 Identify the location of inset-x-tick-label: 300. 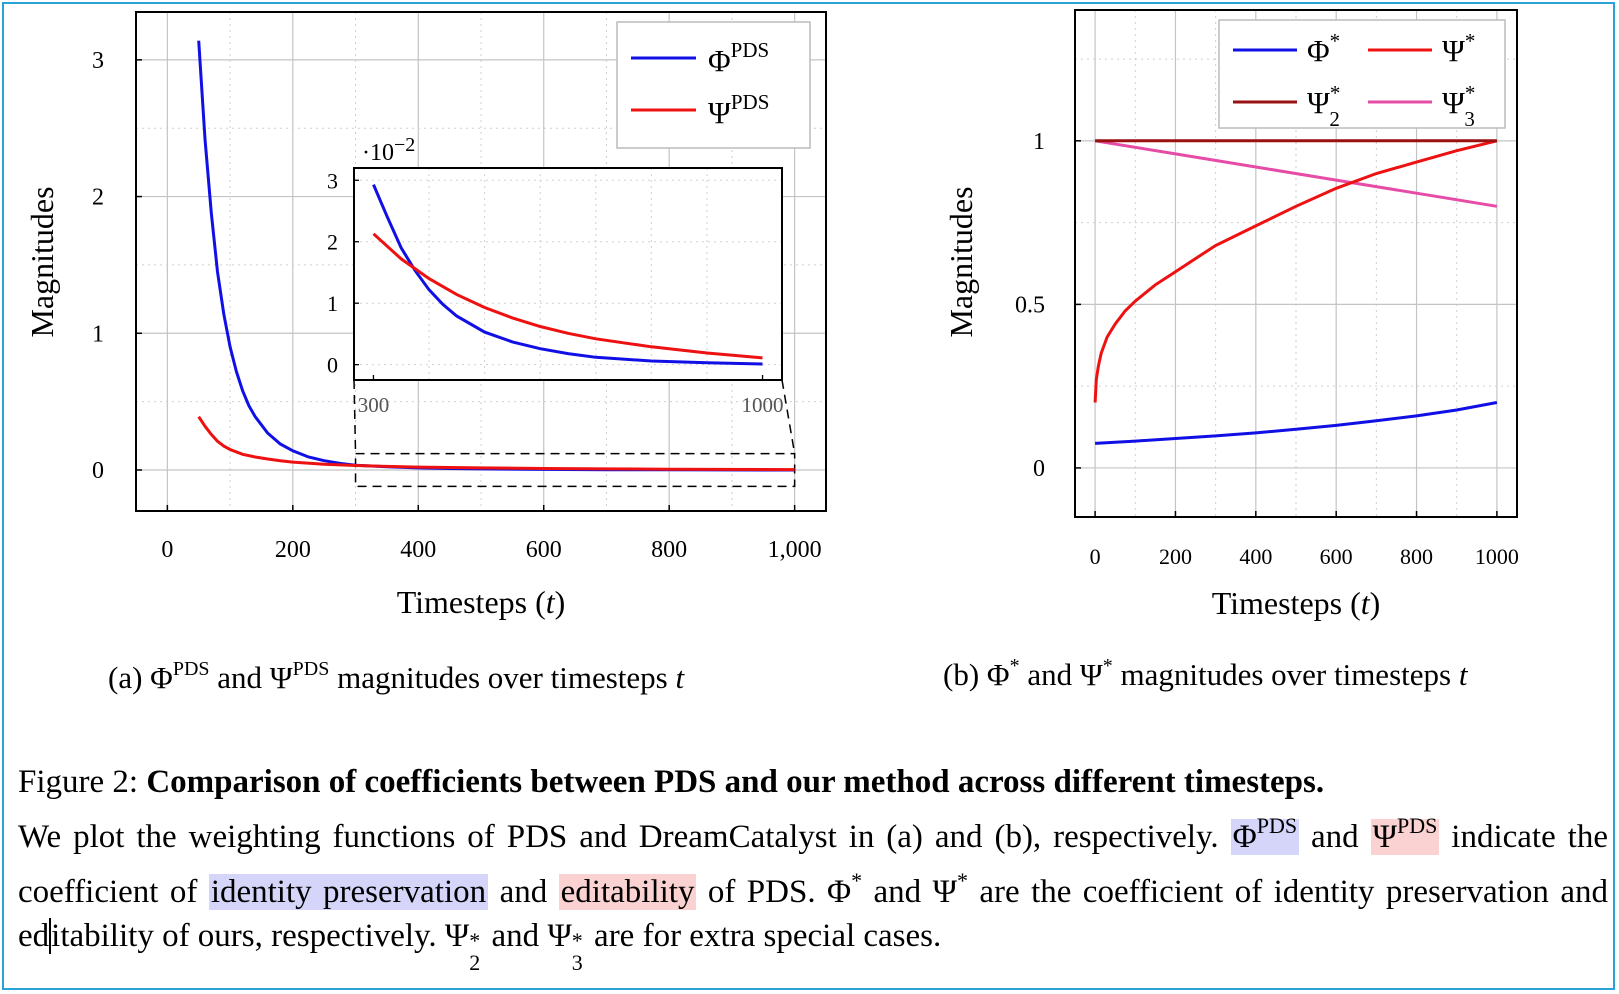
(374, 405).